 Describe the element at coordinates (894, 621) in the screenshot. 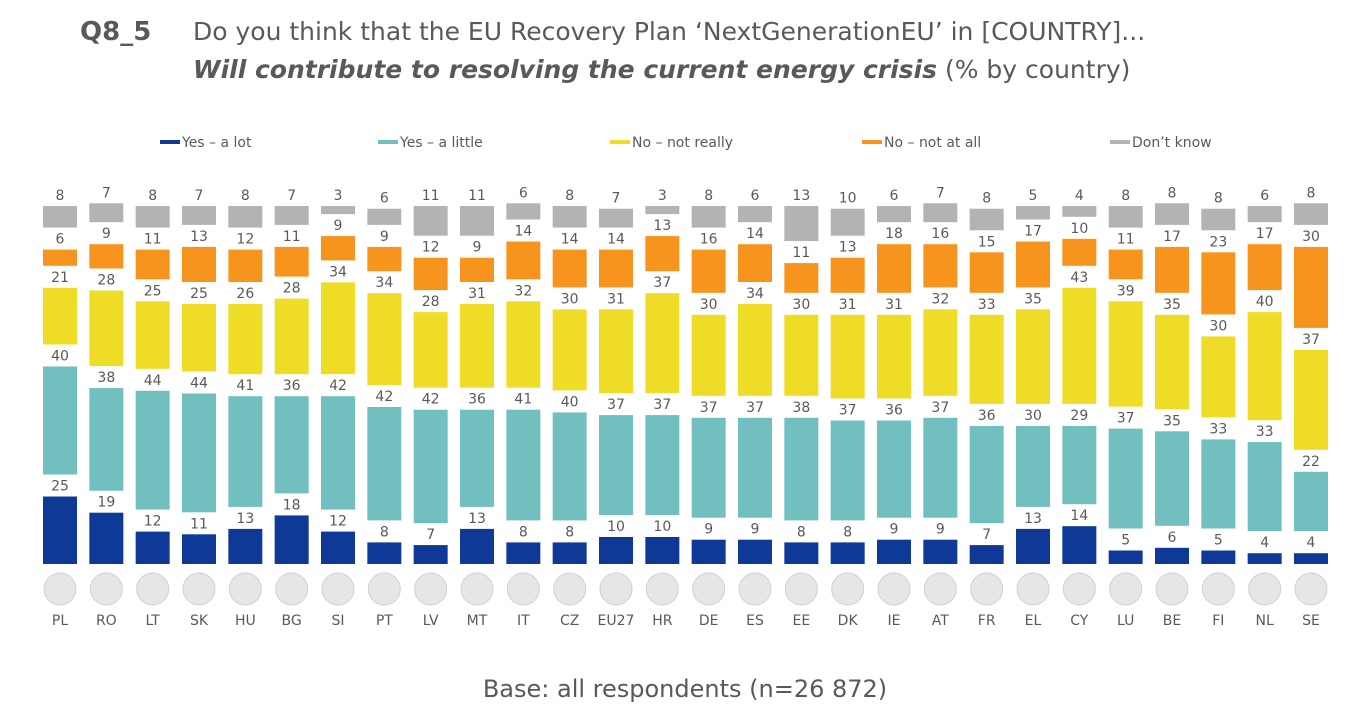

I see `x-tick-label: IE` at that location.